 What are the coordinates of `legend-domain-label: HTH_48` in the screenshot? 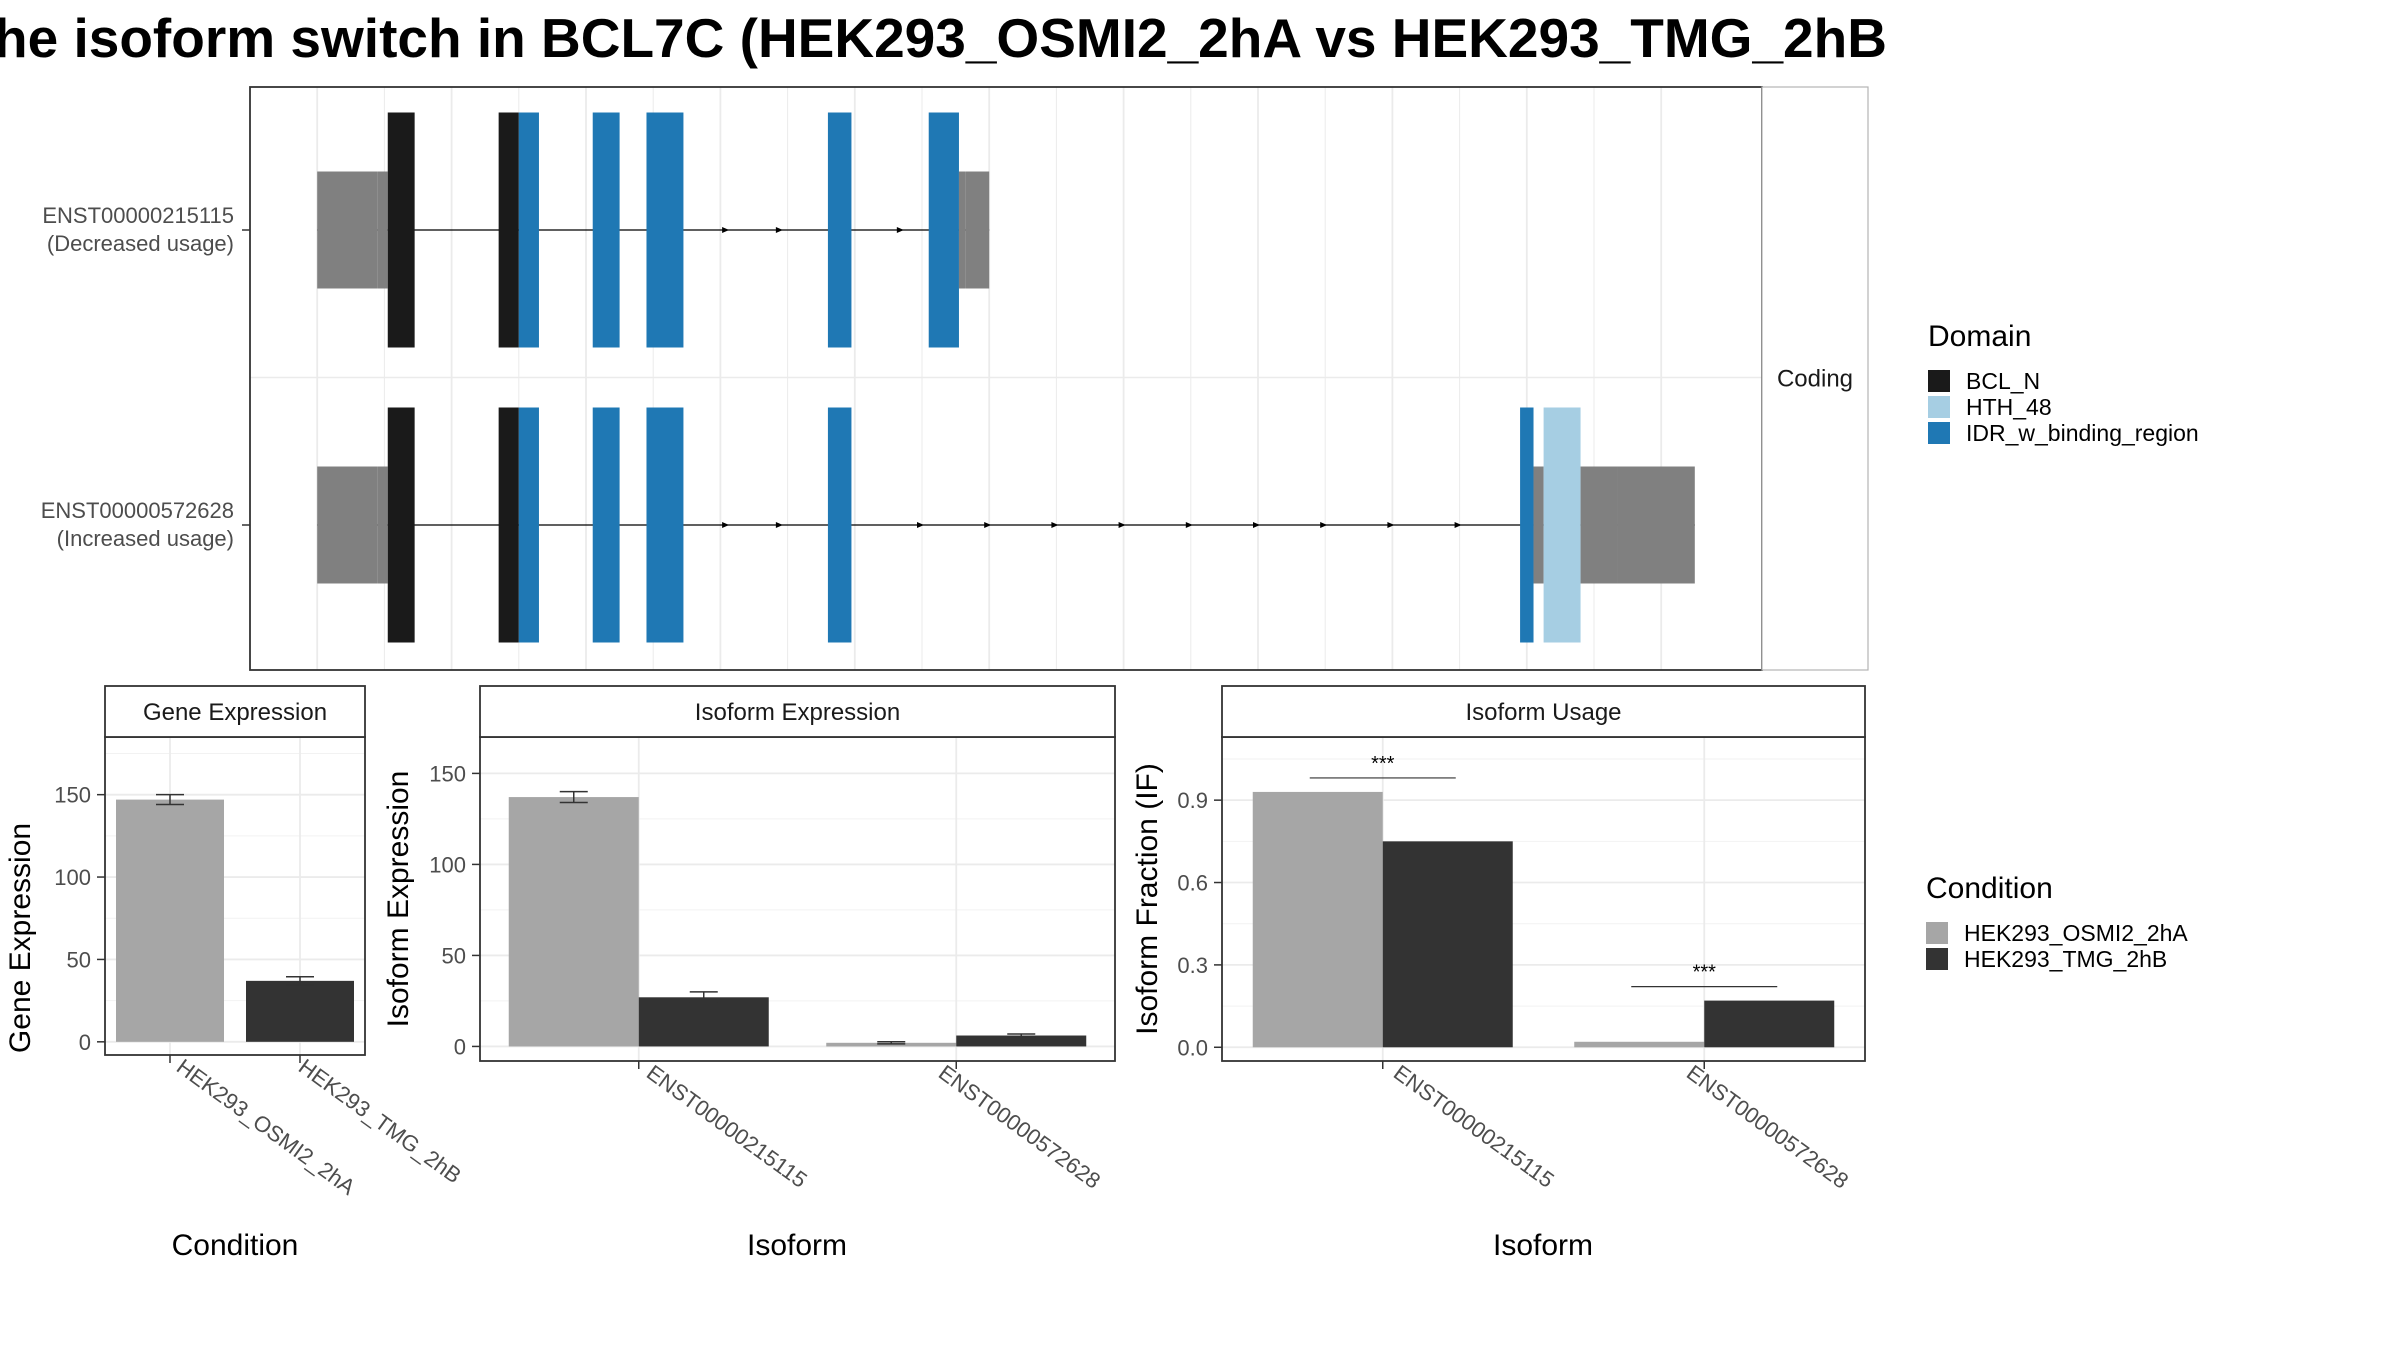 It's located at (2009, 407).